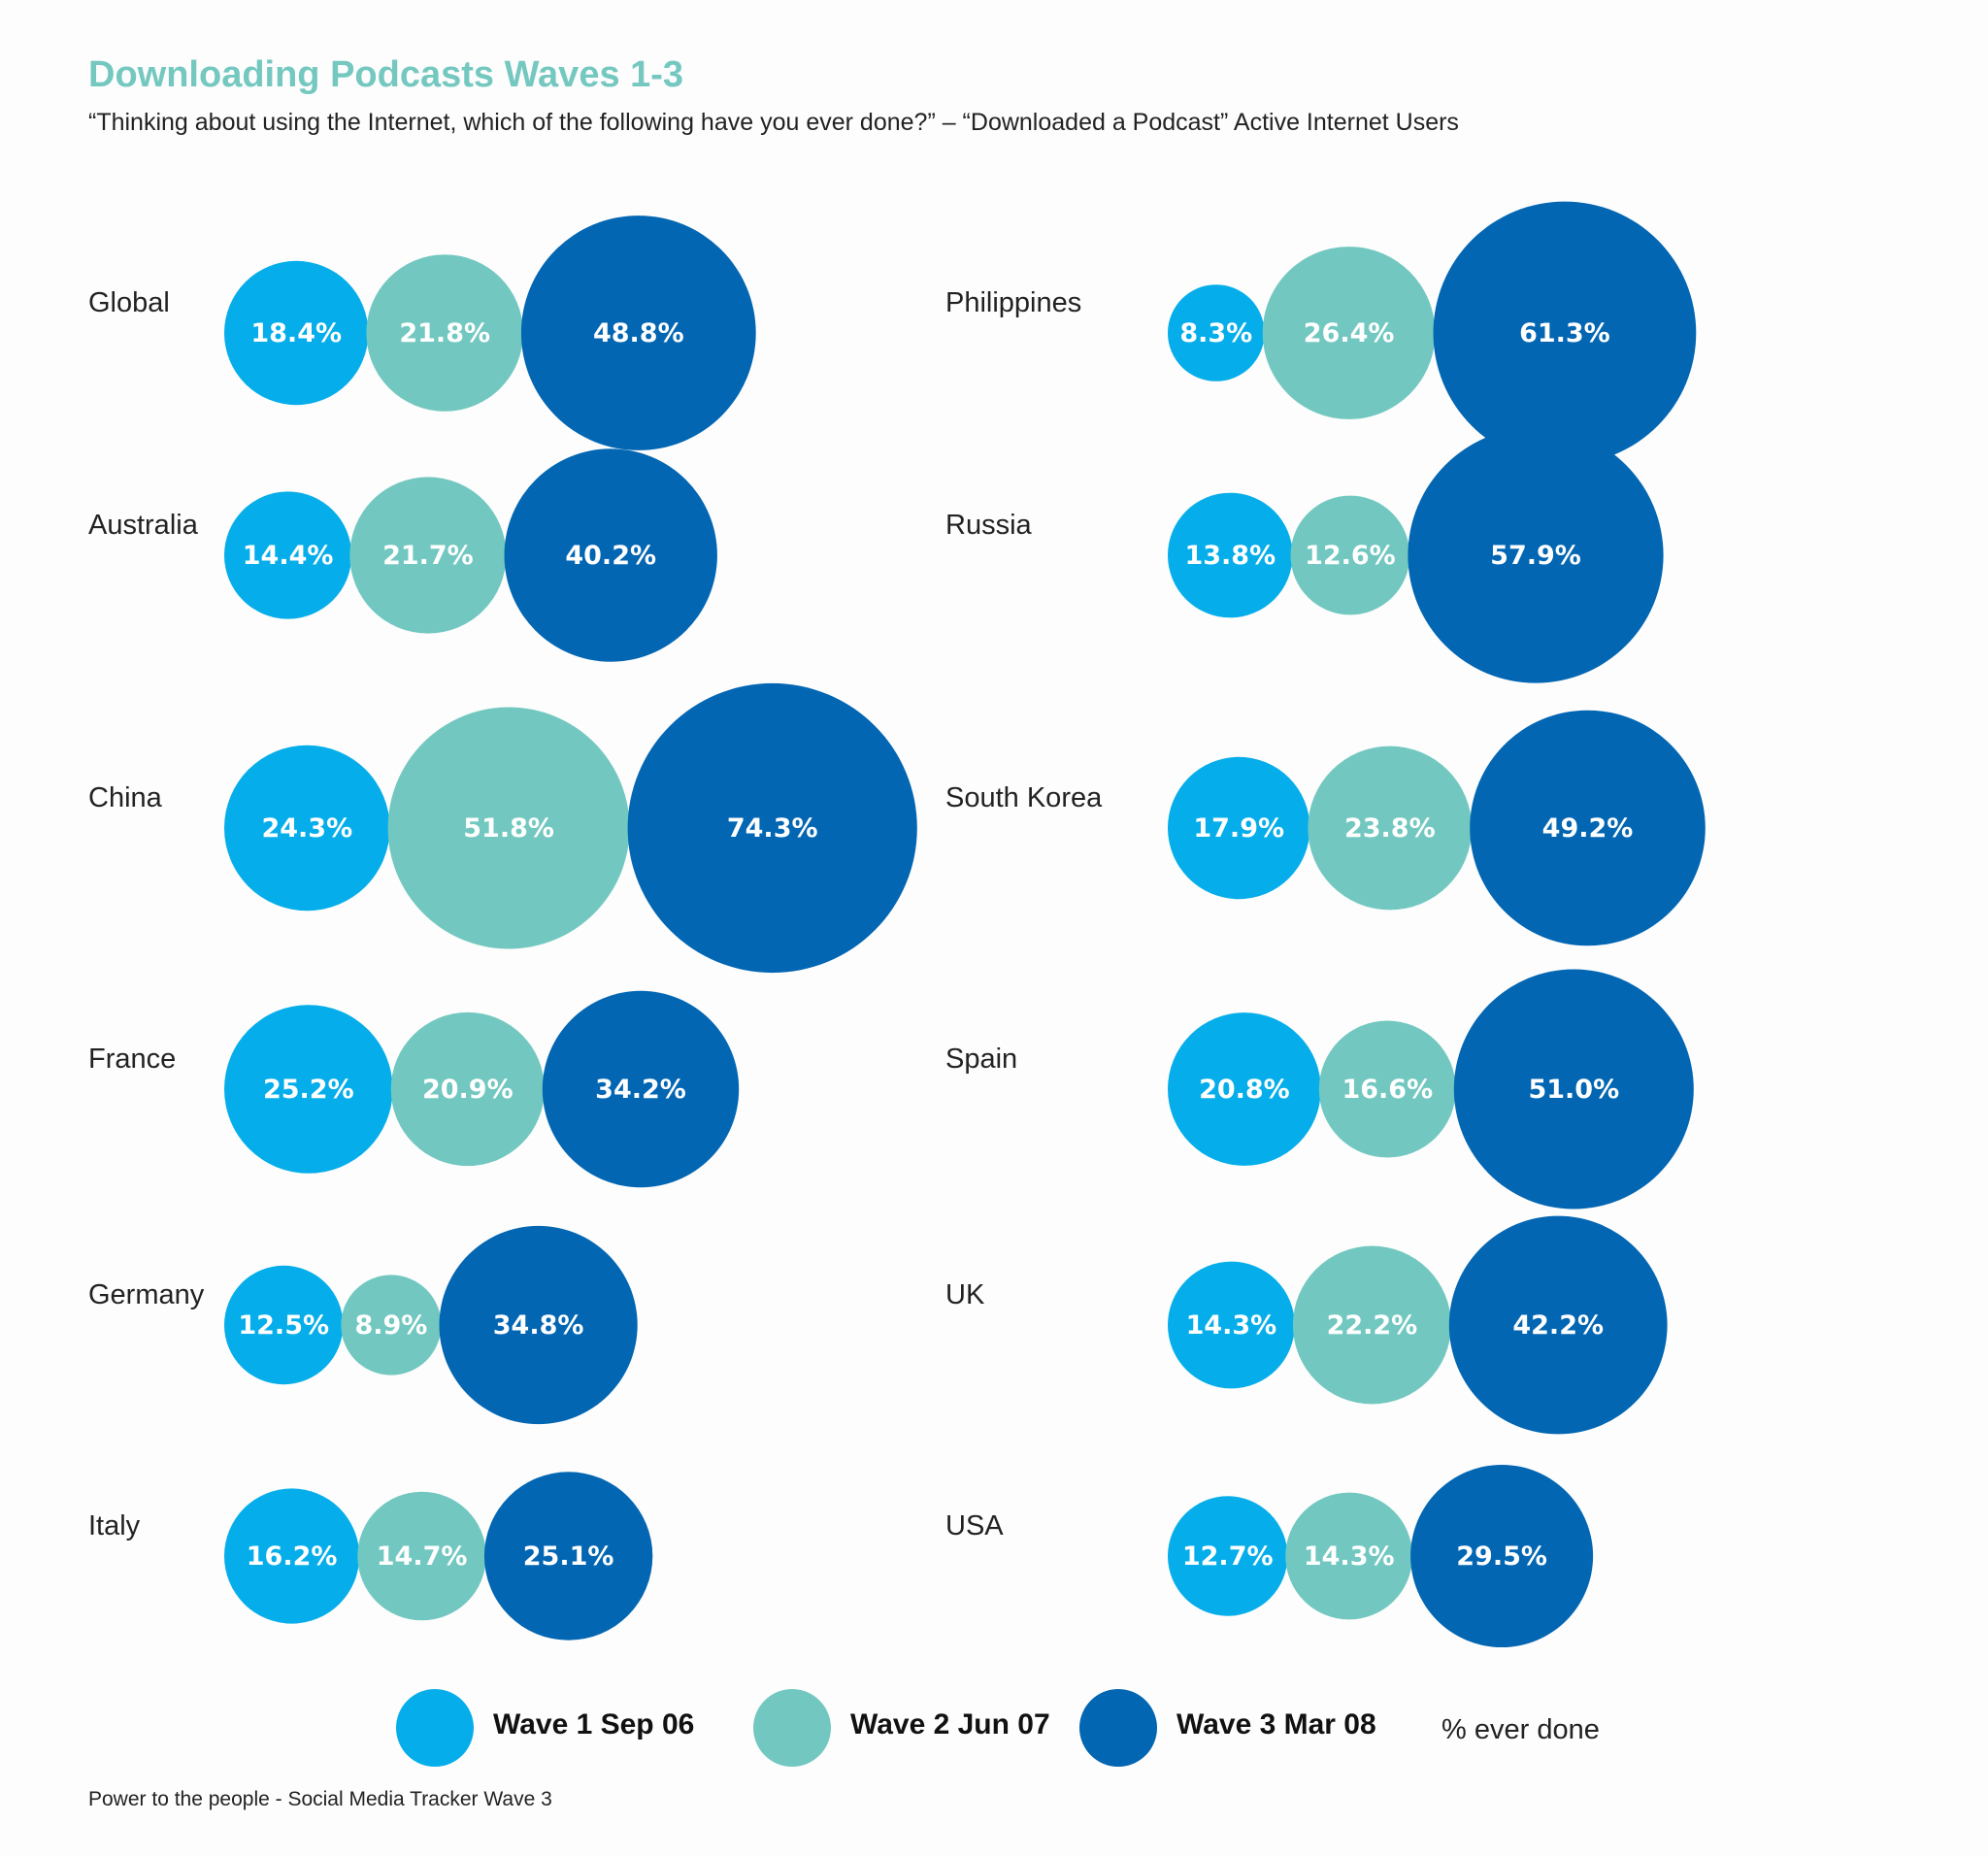 This screenshot has width=1988, height=1856. I want to click on bubble-label-uk-wave-1: 14.3%, so click(1232, 1325).